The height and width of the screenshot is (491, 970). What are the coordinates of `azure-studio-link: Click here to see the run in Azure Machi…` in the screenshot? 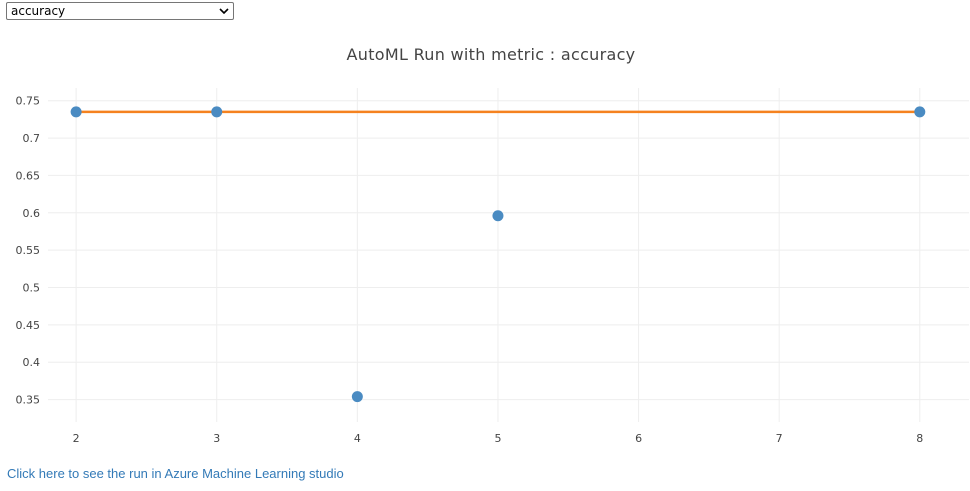 It's located at (175, 473).